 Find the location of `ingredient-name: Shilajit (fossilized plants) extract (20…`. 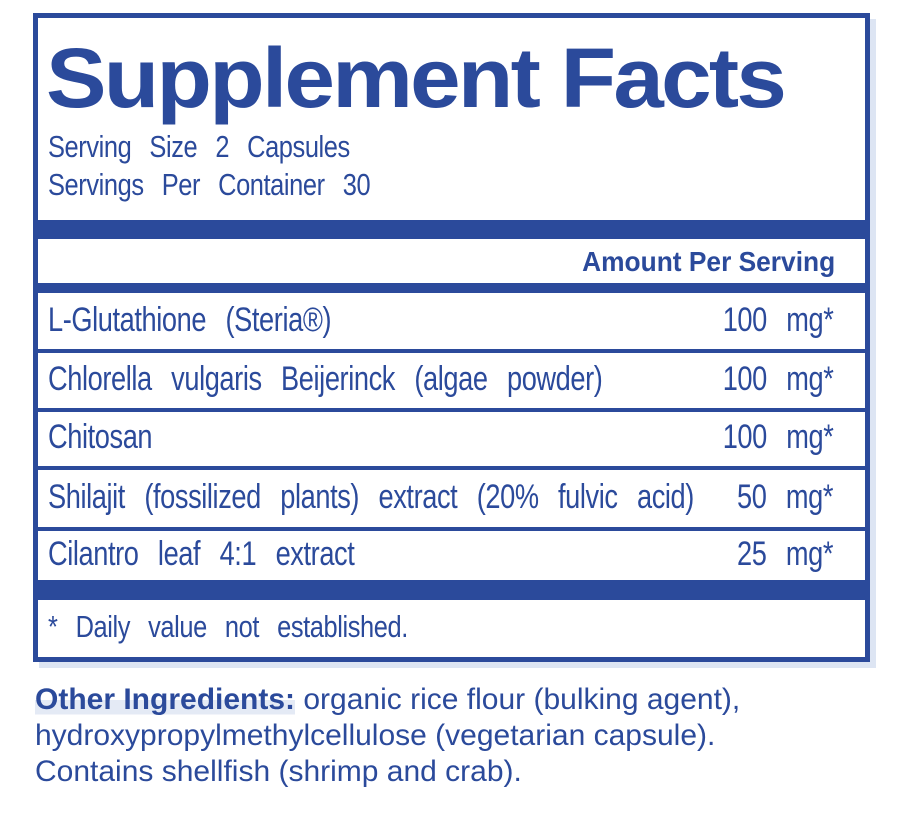

ingredient-name: Shilajit (fossilized plants) extract (20… is located at coordinates (371, 496).